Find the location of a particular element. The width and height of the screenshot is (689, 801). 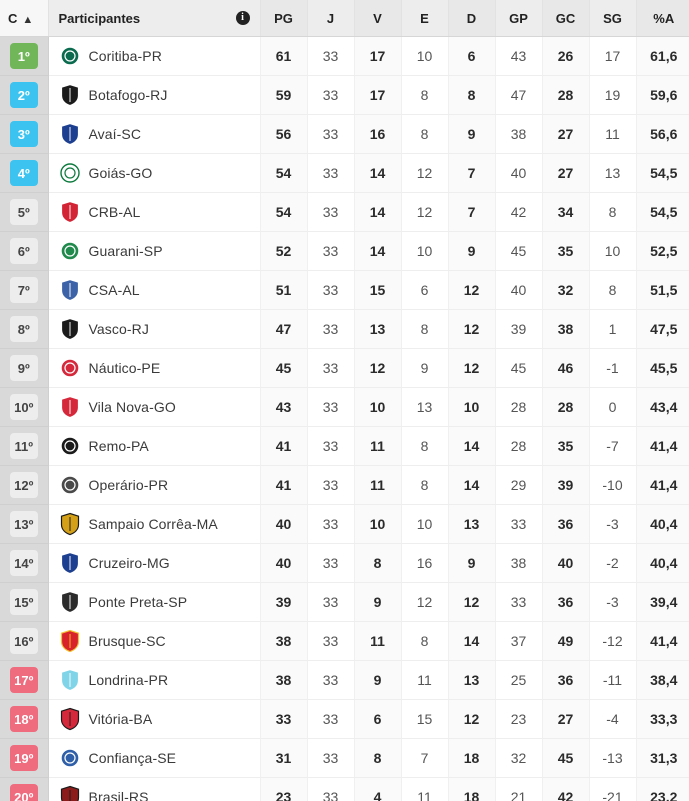

column-header-participants: Participantes i is located at coordinates (154, 18).